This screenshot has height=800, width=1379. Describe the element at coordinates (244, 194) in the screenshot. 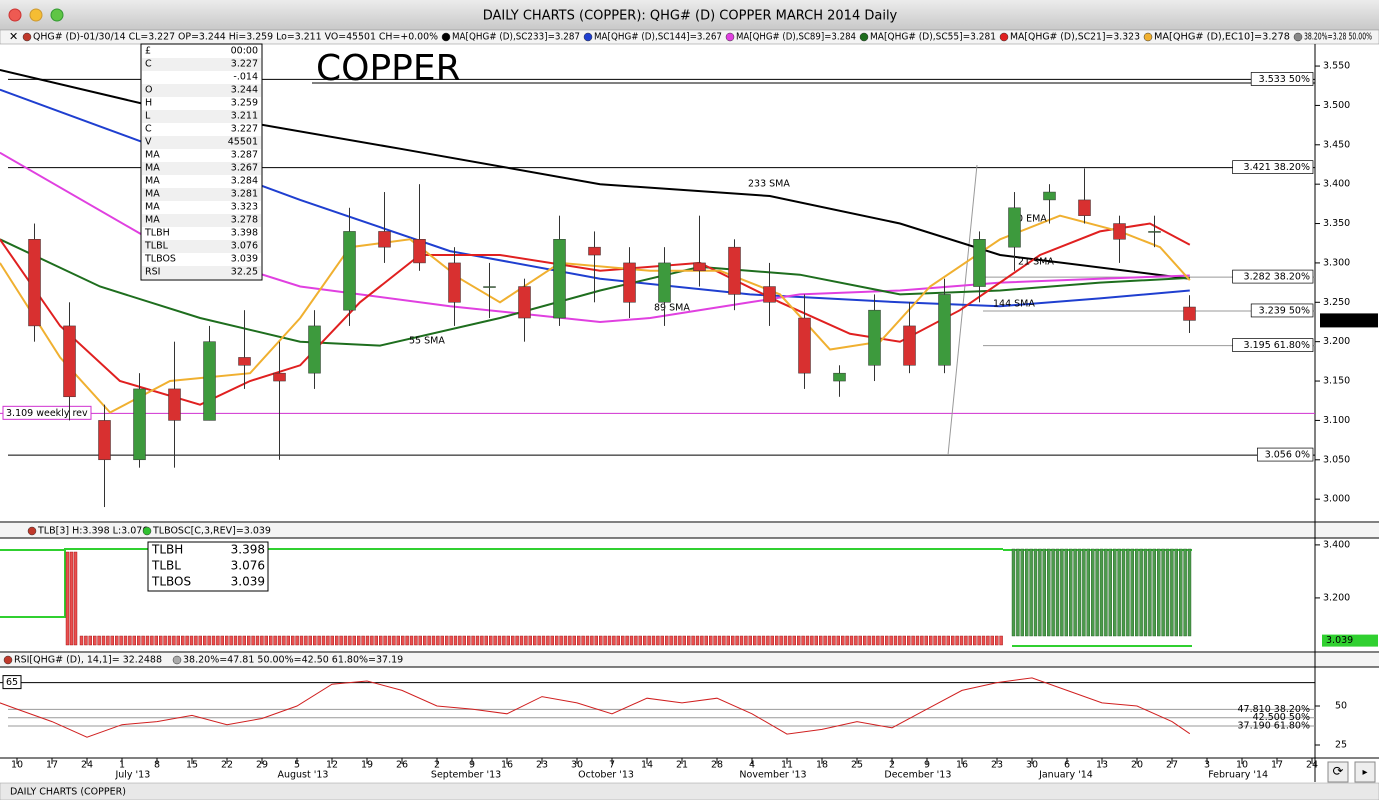

I see `data-value: 3.281` at that location.